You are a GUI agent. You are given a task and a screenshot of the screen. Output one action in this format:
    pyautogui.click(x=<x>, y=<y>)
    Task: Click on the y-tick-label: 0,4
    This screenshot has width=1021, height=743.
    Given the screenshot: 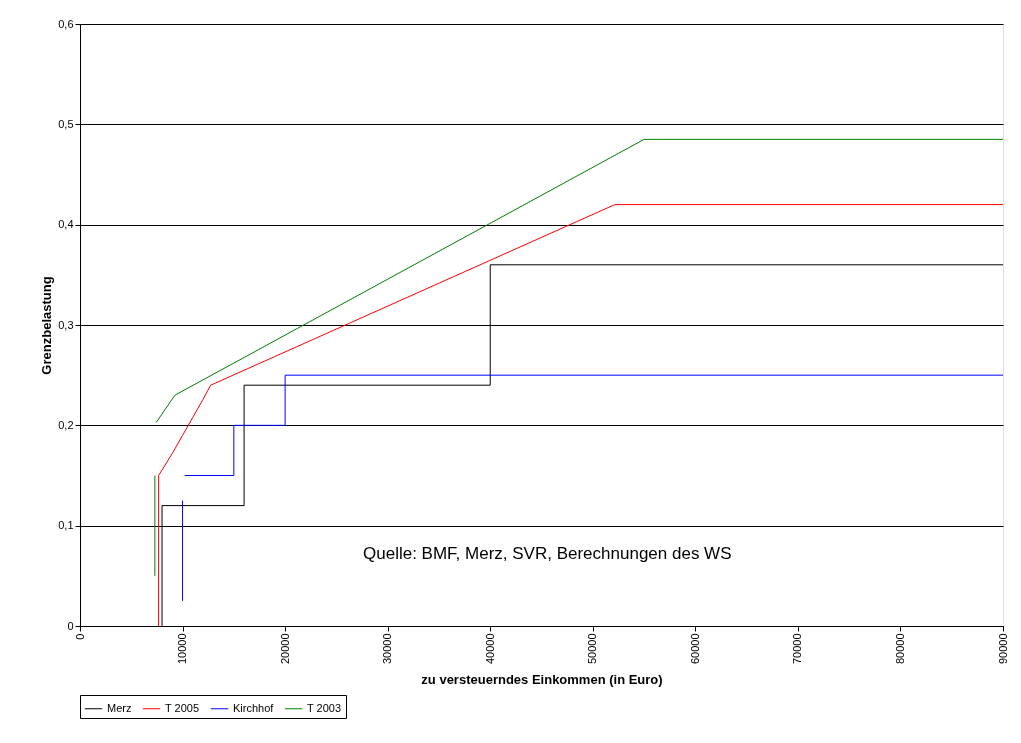 What is the action you would take?
    pyautogui.click(x=66, y=224)
    